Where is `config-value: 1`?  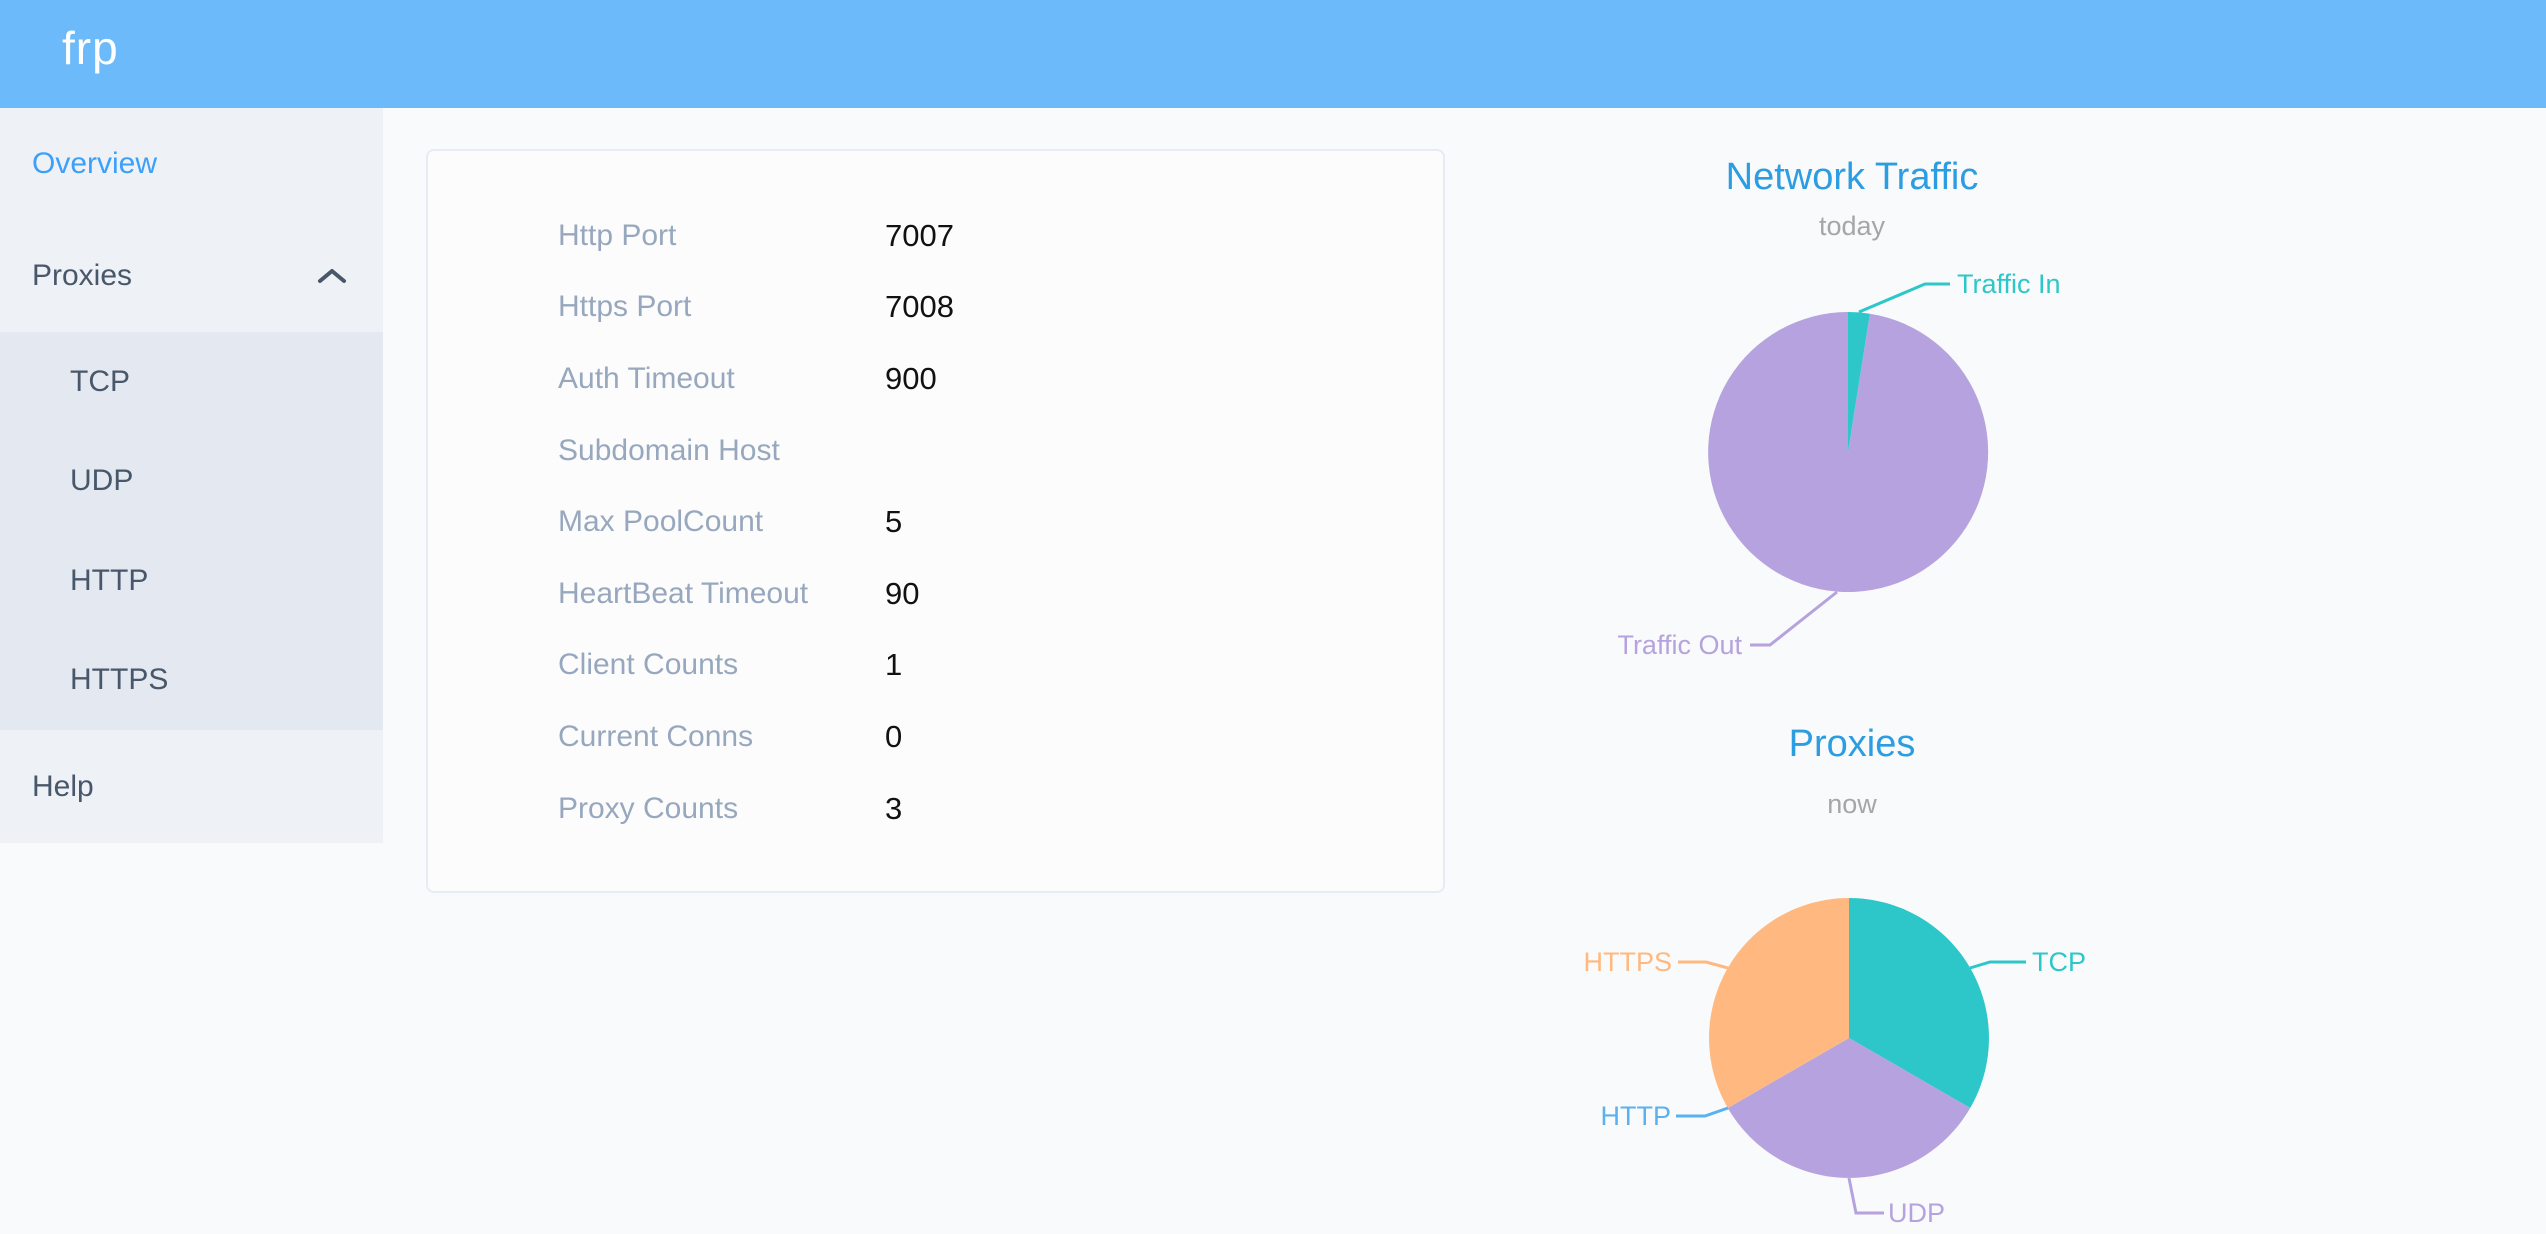
config-value: 1 is located at coordinates (894, 665).